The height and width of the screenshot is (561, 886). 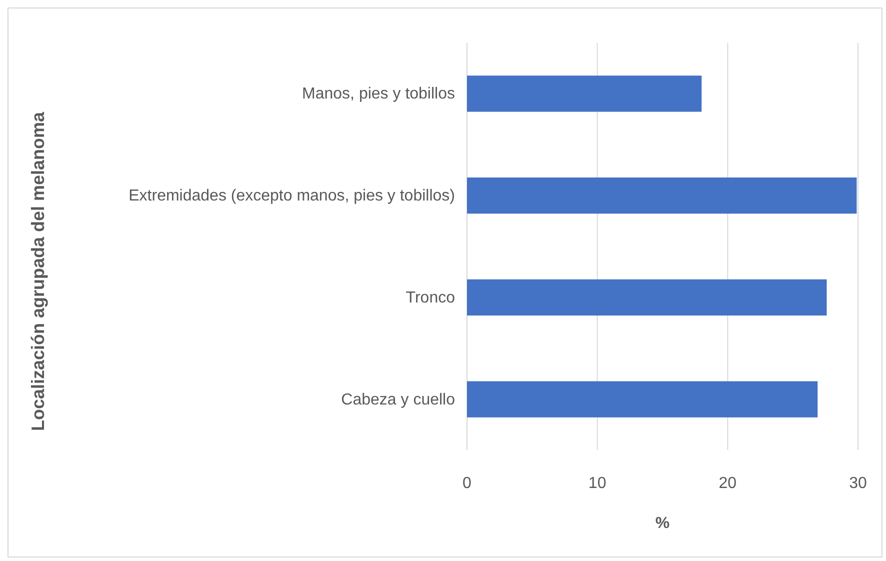 I want to click on x-tick-label: 0, so click(x=467, y=483).